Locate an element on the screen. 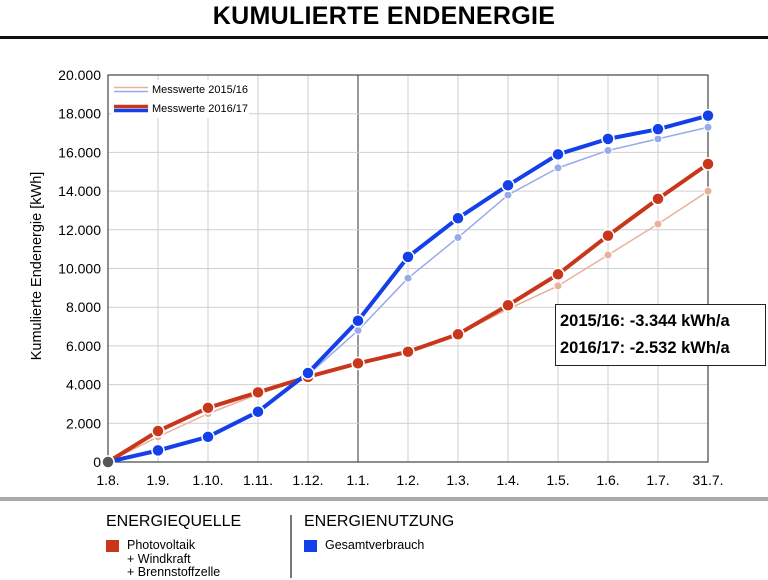 This screenshot has height=580, width=768. chart-title: KUMULIERTE ENDENERGIE is located at coordinates (384, 16).